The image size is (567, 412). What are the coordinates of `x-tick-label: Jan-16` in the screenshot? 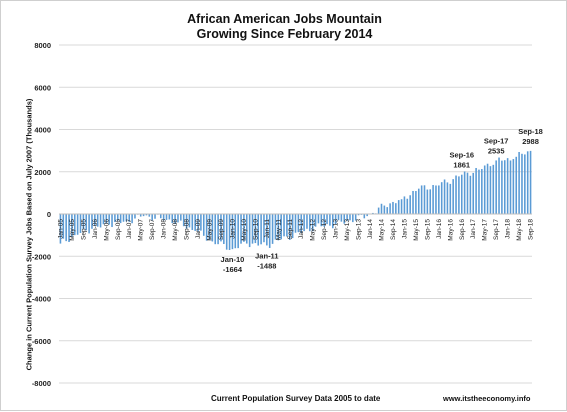 It's located at (439, 229).